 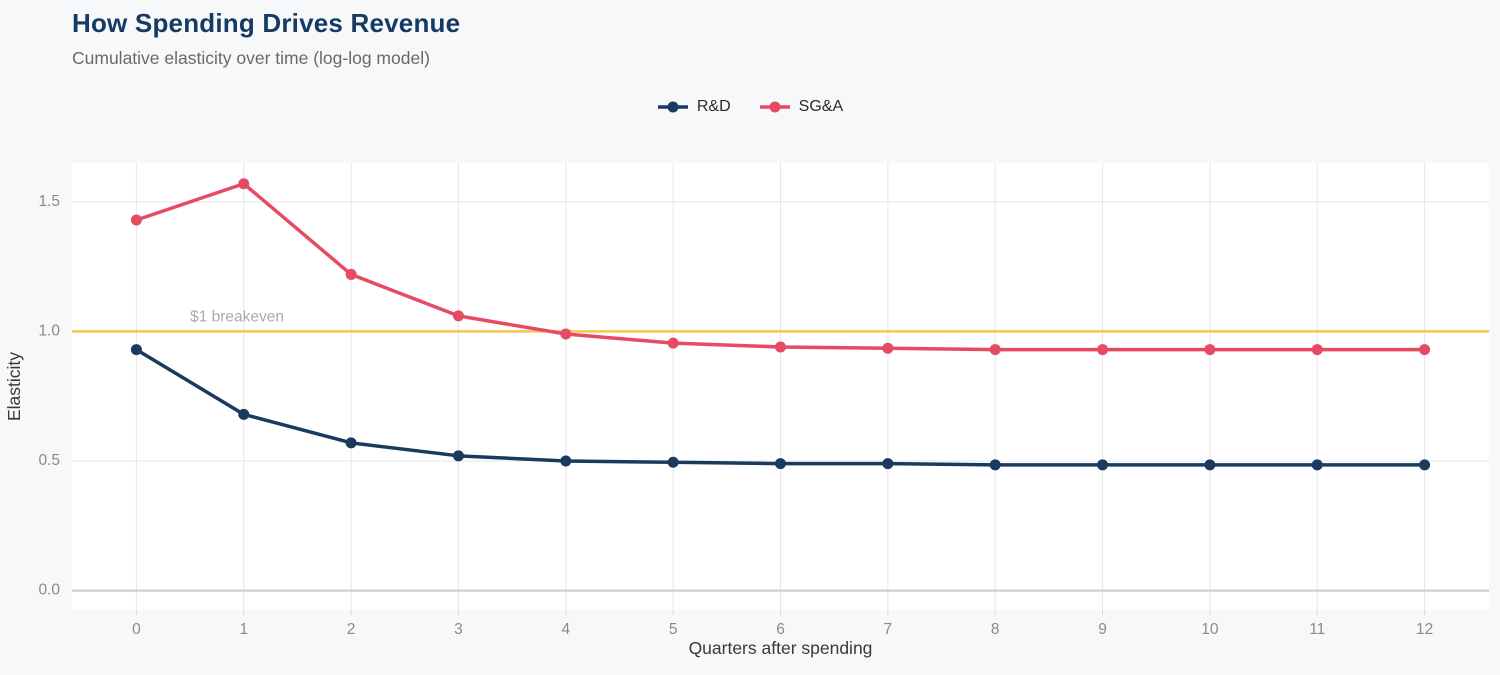 What do you see at coordinates (565, 629) in the screenshot?
I see `x-tick-label: 4` at bounding box center [565, 629].